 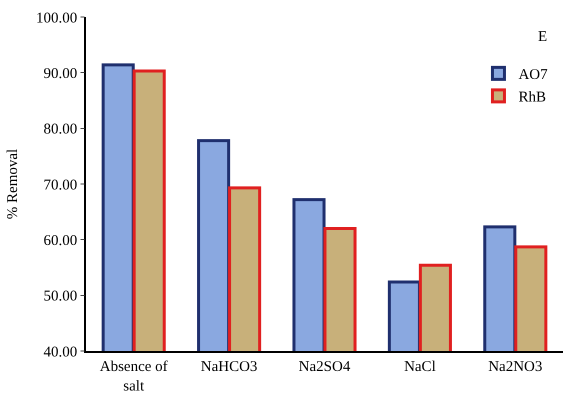 What do you see at coordinates (134, 376) in the screenshot?
I see `x-tick-label: Absence of salt` at bounding box center [134, 376].